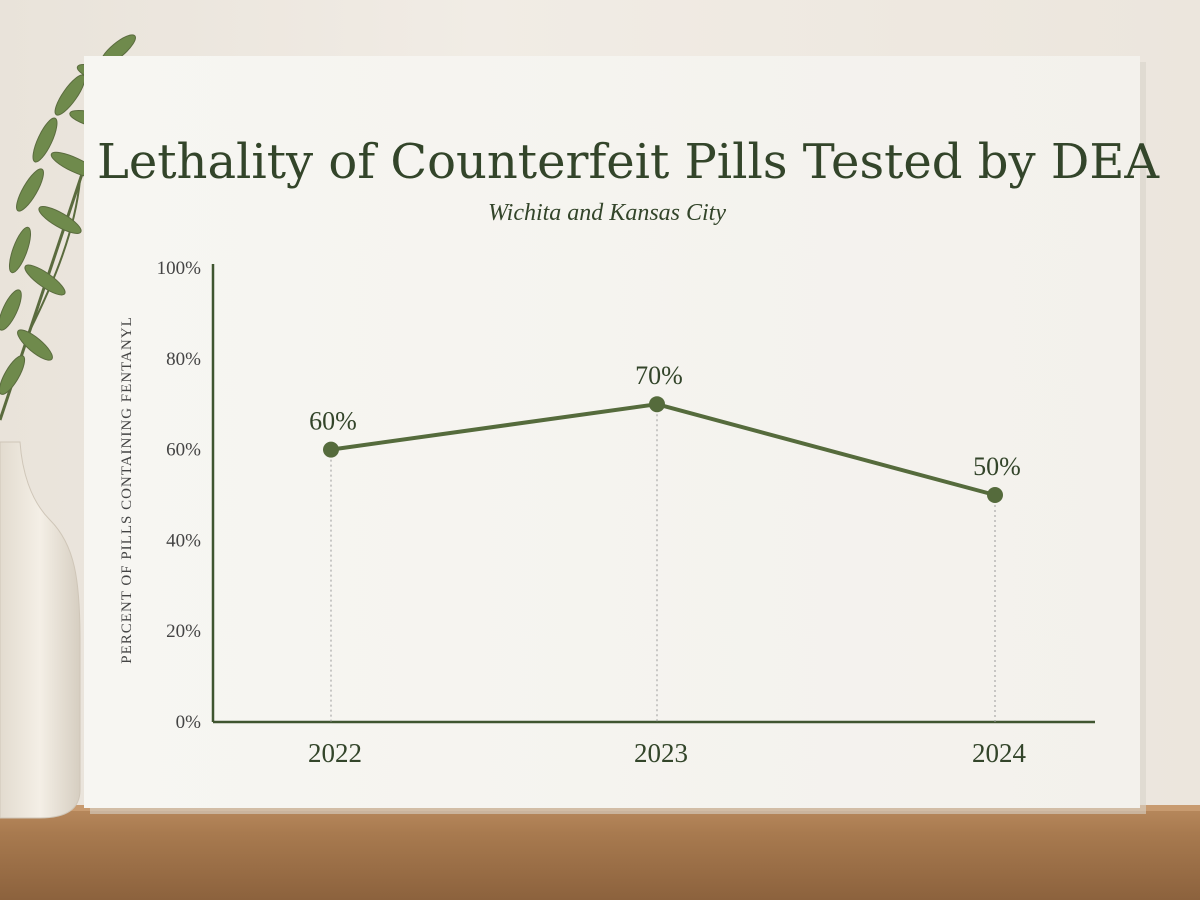 The width and height of the screenshot is (1200, 900). I want to click on y-tick-label-40: 40%, so click(183, 540).